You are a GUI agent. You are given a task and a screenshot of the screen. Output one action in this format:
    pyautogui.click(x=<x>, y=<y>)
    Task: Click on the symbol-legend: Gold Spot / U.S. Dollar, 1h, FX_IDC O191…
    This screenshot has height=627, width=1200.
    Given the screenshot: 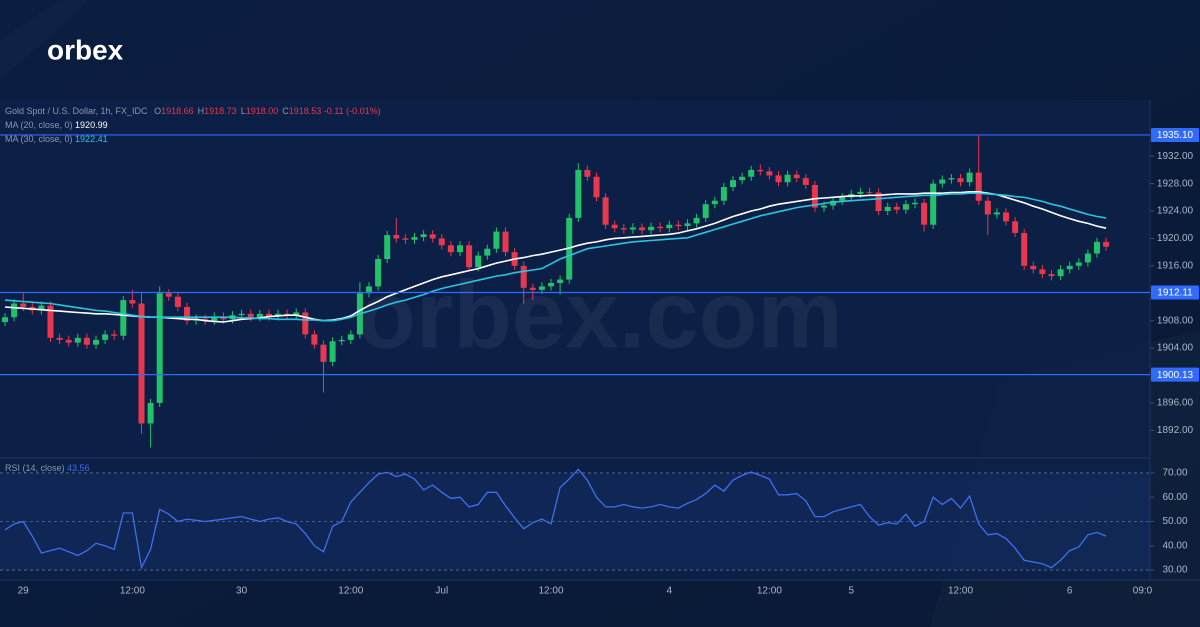 What is the action you would take?
    pyautogui.click(x=193, y=111)
    